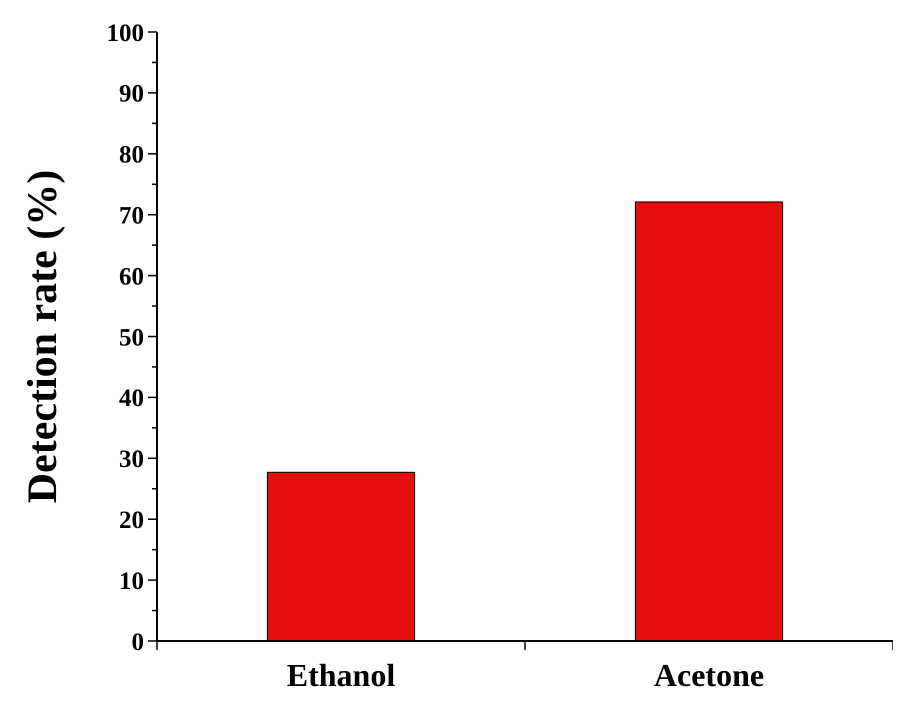 This screenshot has width=899, height=704. Describe the element at coordinates (131, 398) in the screenshot. I see `y-tick-label: 40` at that location.